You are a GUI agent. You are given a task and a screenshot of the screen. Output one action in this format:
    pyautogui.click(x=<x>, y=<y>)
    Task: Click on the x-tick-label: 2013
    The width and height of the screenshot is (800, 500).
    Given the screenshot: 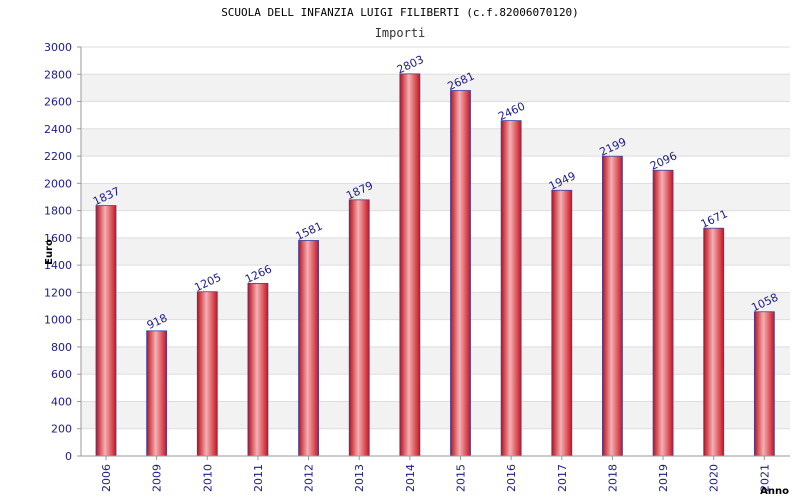 What is the action you would take?
    pyautogui.click(x=359, y=478)
    